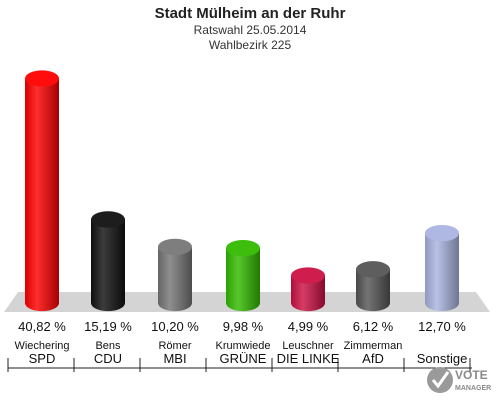 This screenshot has height=403, width=500. Describe the element at coordinates (108, 326) in the screenshot. I see `value-label: 15,19 %` at that location.